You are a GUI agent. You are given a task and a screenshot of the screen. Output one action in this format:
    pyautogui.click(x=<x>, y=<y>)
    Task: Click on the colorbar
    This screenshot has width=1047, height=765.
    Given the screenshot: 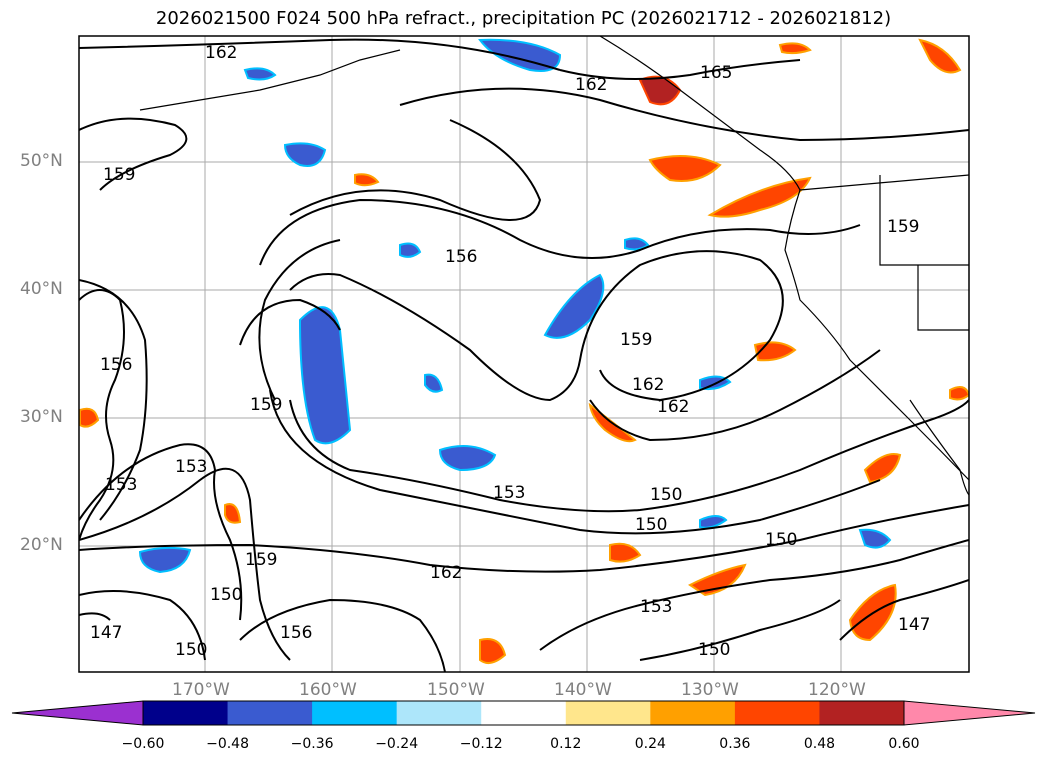 What is the action you would take?
    pyautogui.click(x=523, y=713)
    